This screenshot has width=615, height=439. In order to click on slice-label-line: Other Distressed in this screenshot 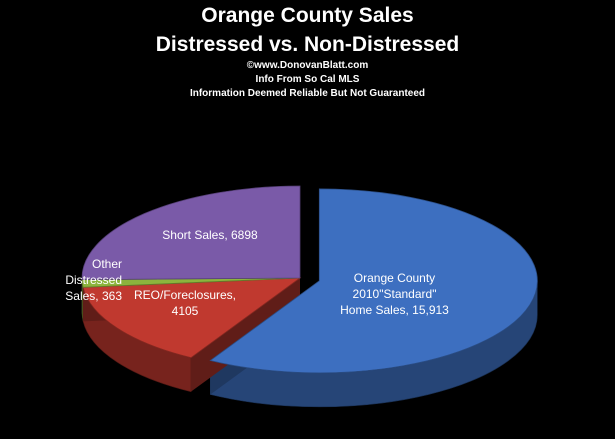, I will do `click(93, 272)`.